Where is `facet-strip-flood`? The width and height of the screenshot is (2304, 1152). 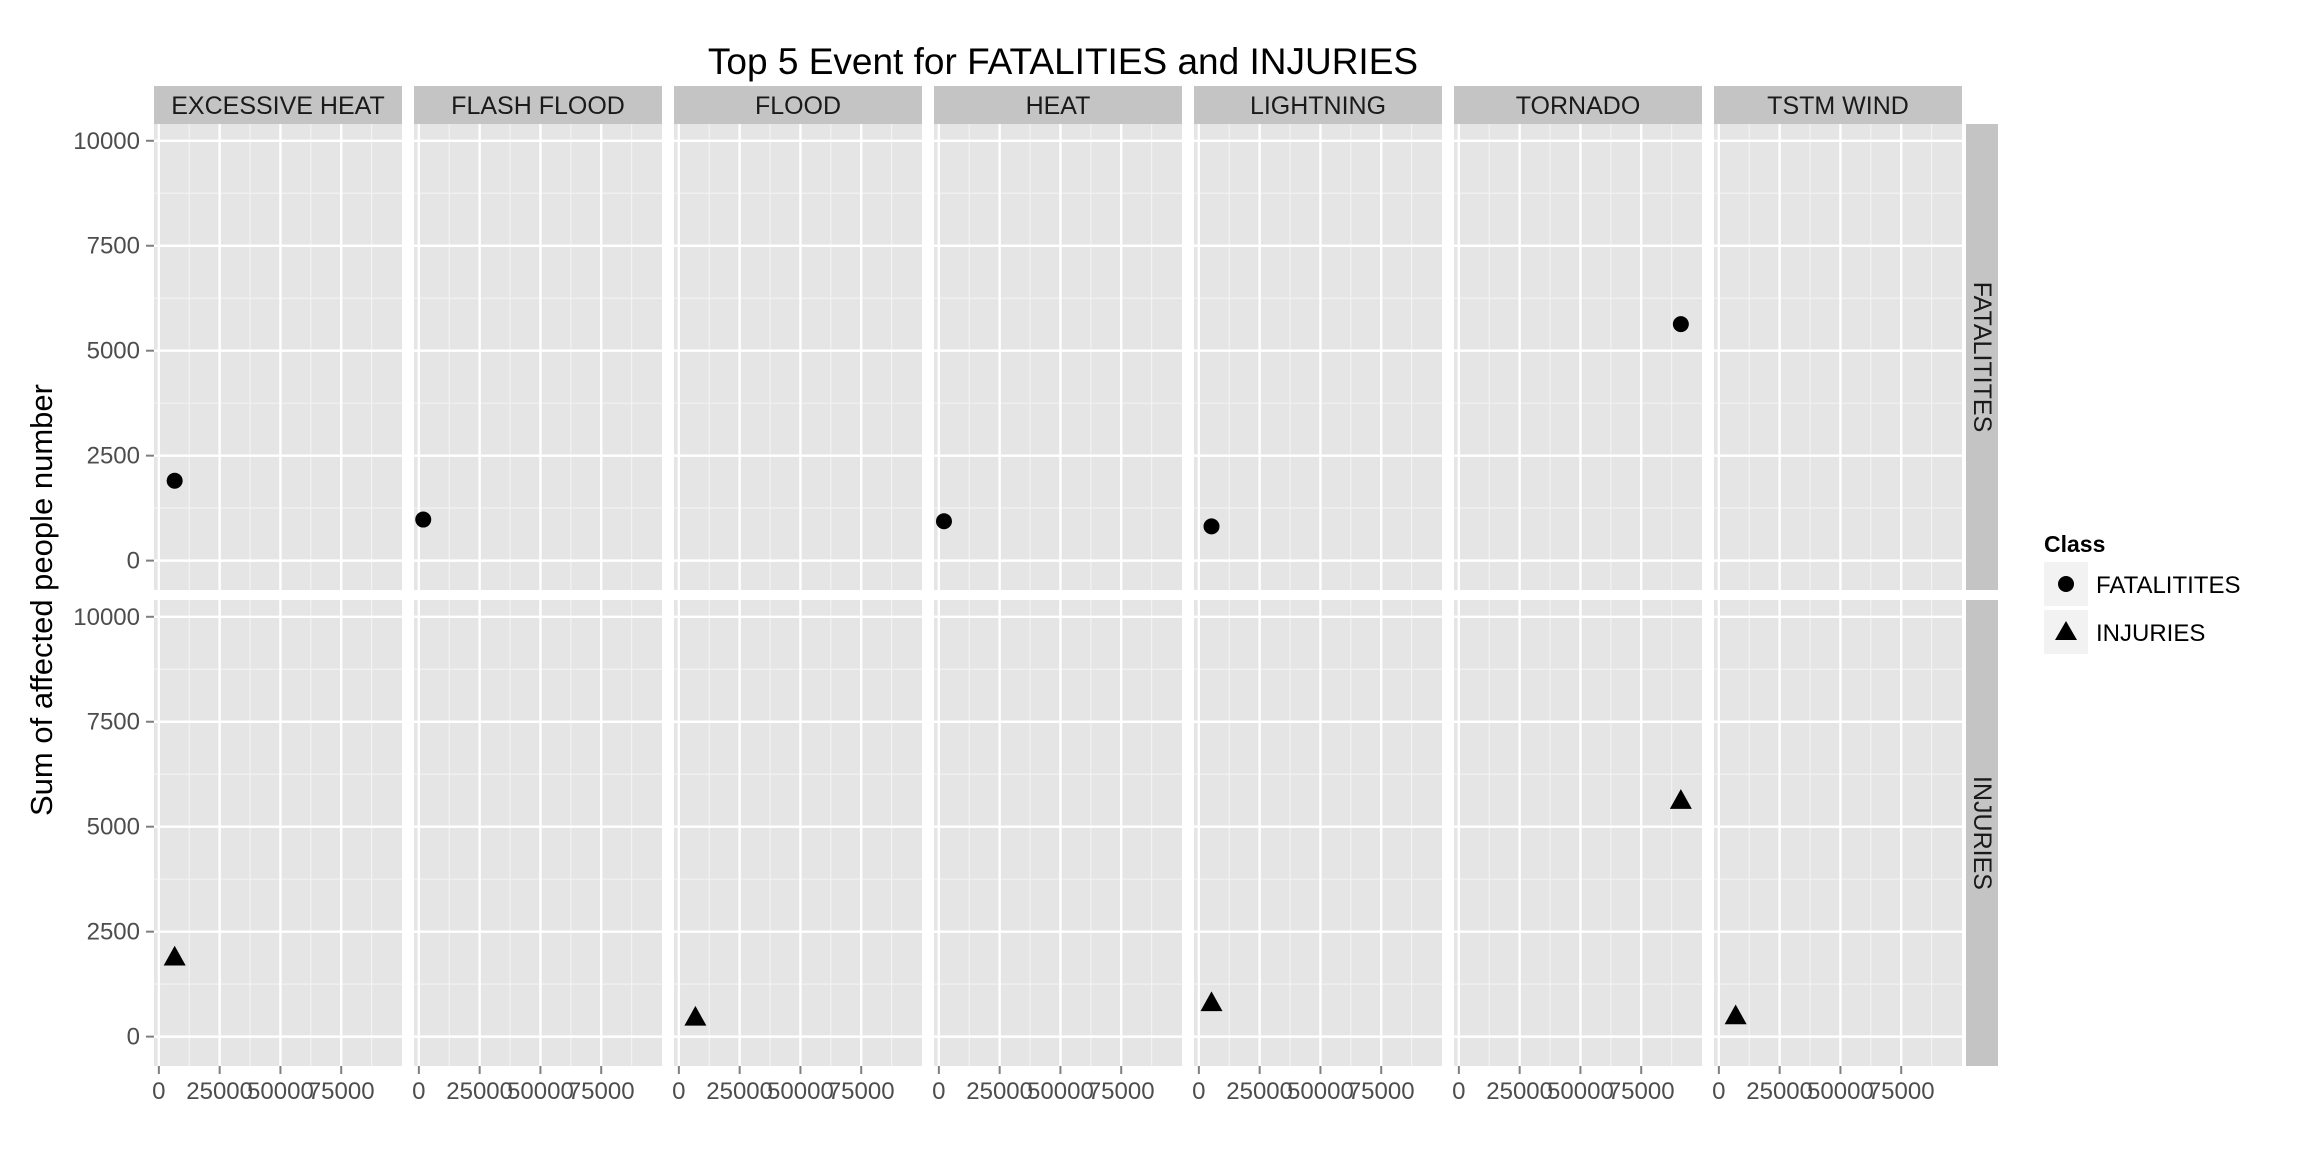
facet-strip-flood is located at coordinates (798, 105).